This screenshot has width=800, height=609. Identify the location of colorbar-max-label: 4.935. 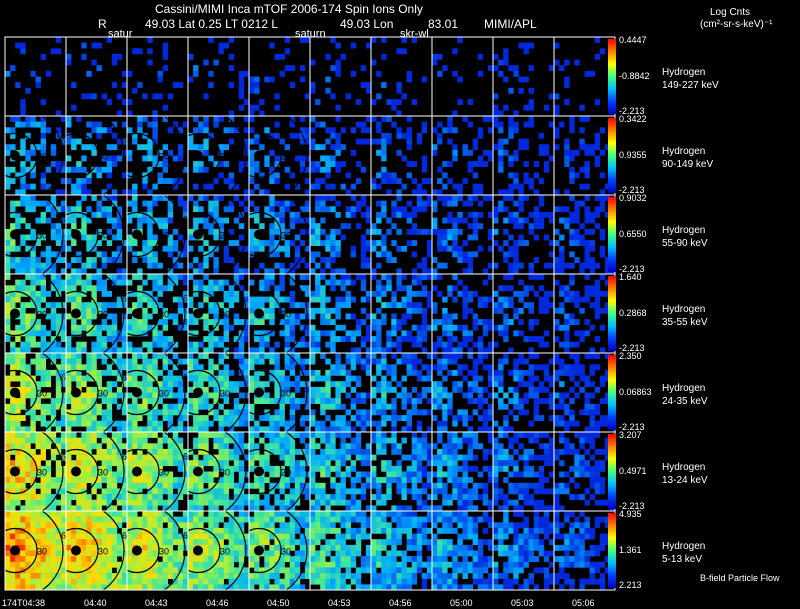
(630, 514).